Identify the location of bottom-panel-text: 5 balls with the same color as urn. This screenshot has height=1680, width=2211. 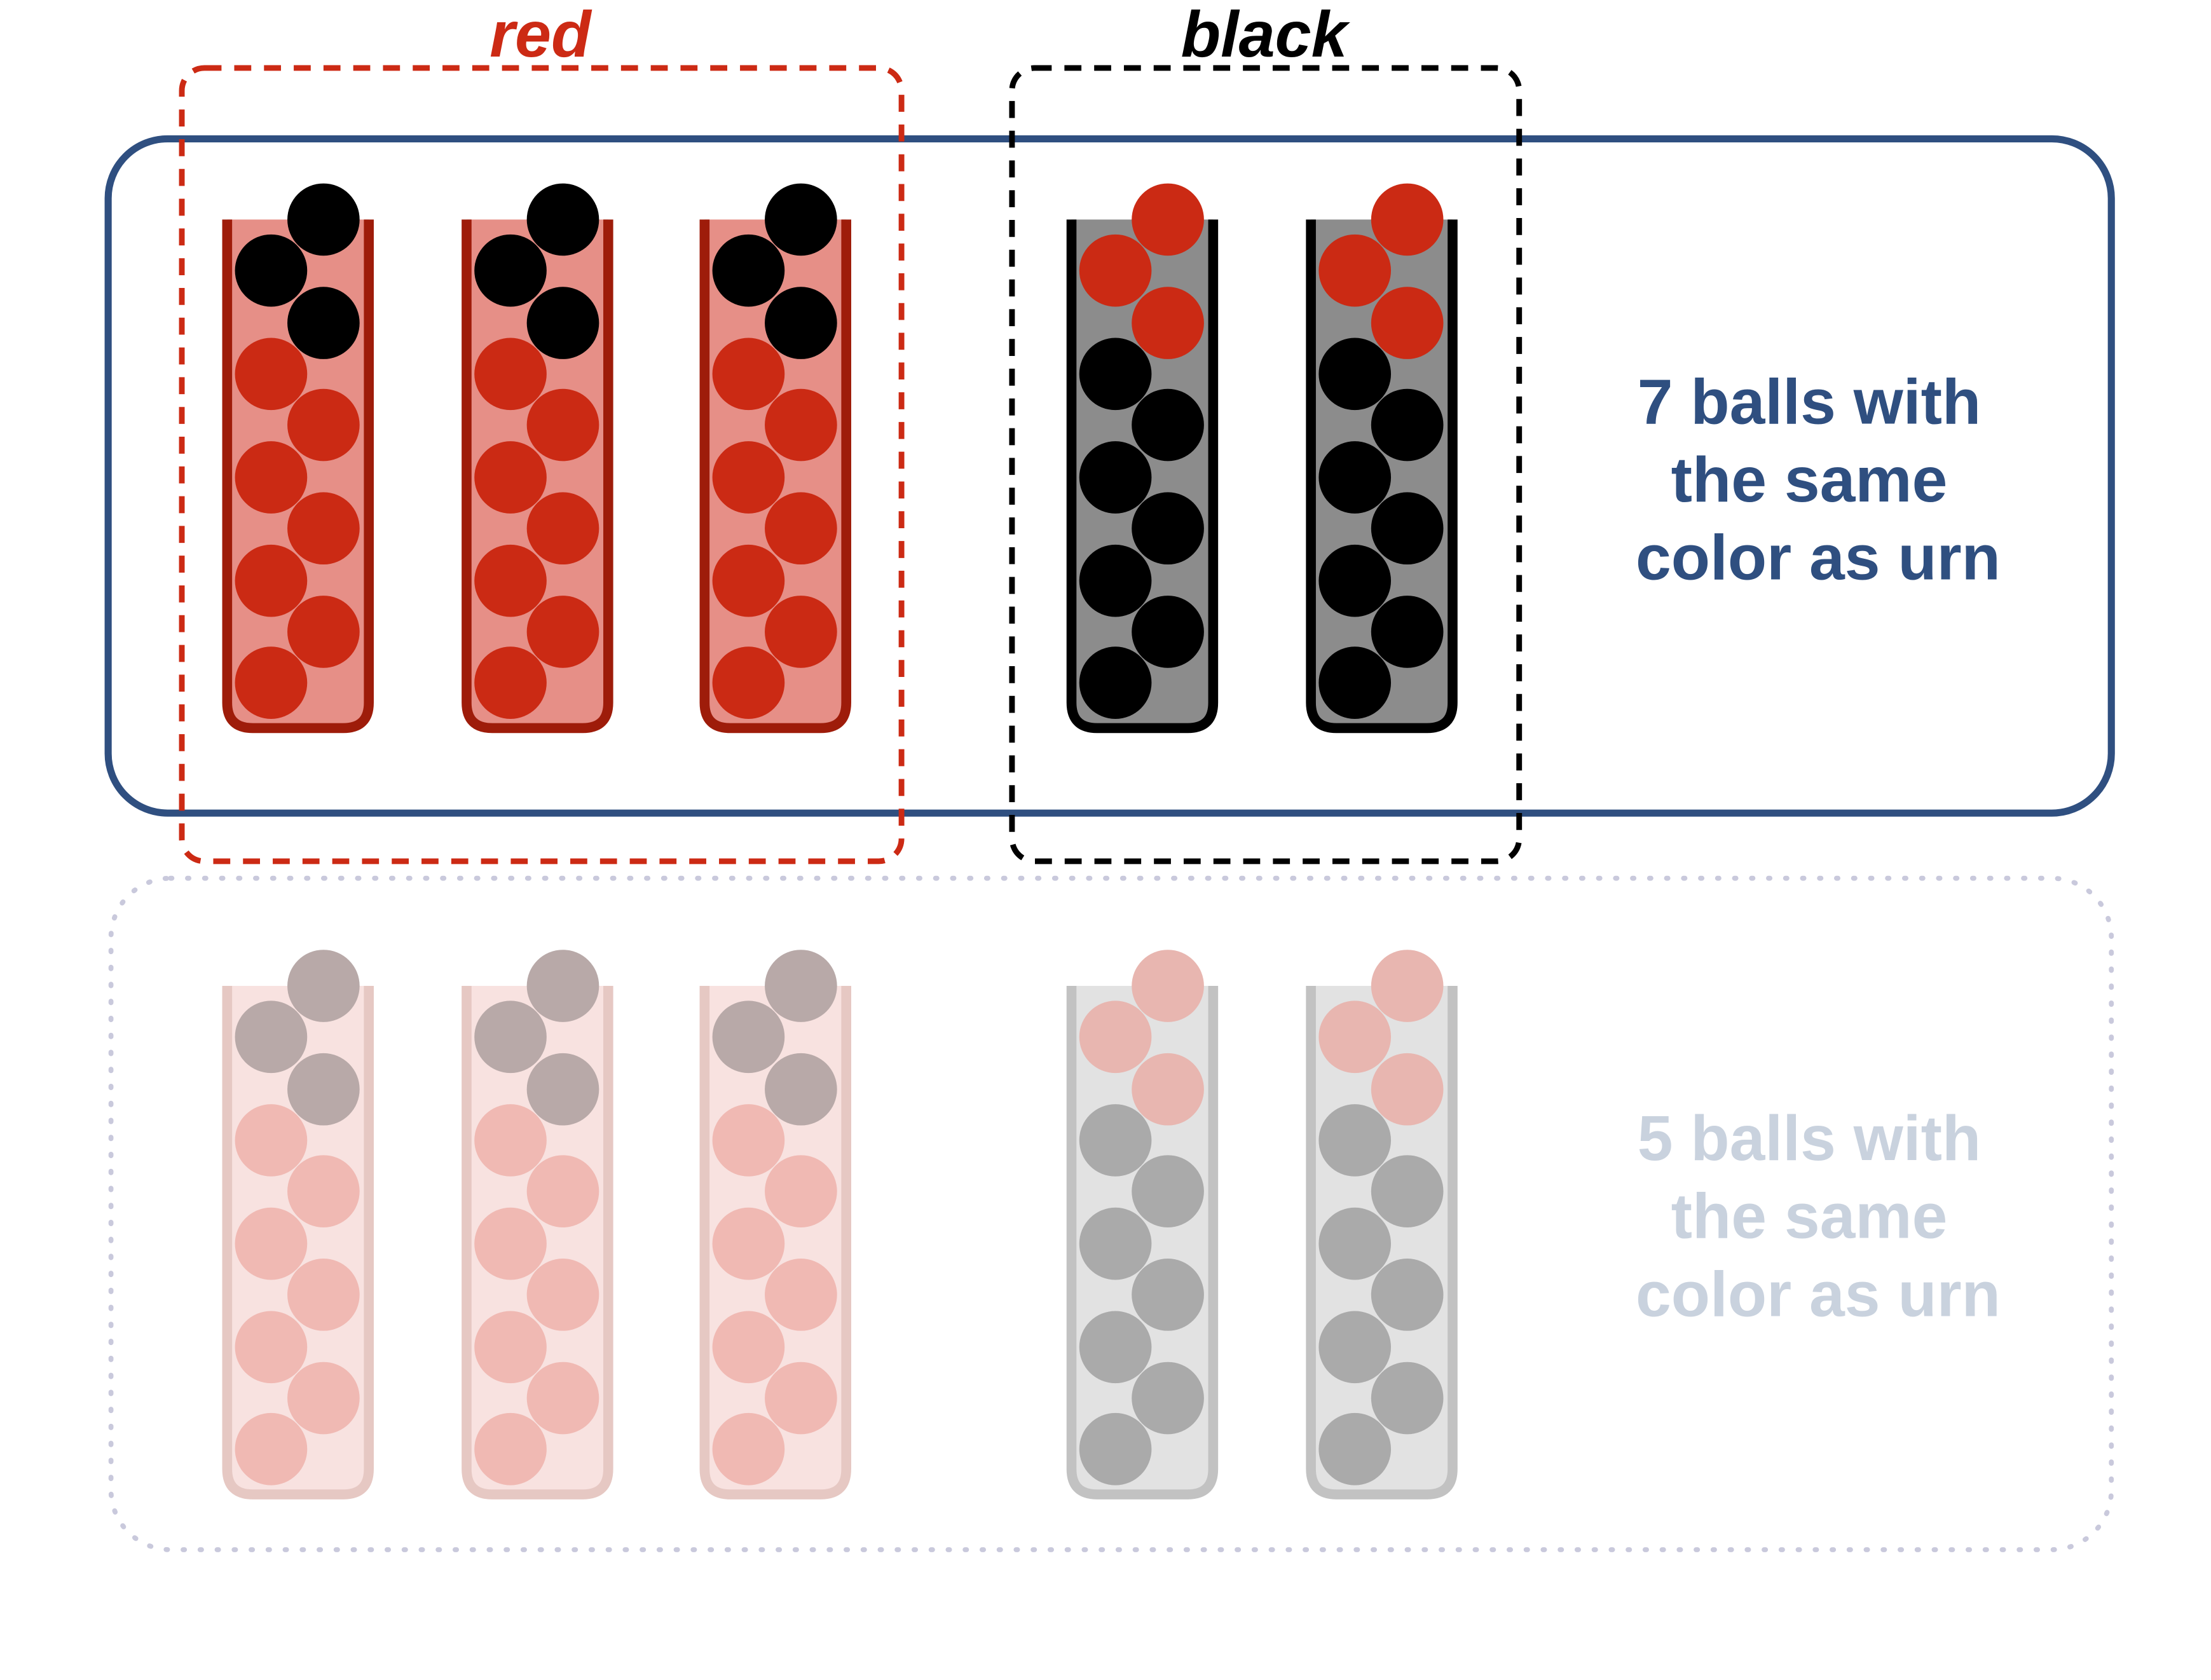
(1818, 1216).